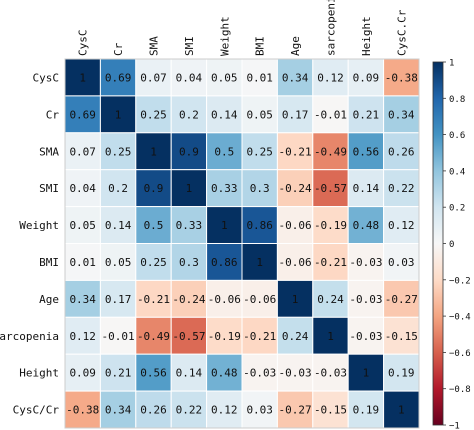 The width and height of the screenshot is (474, 430). What do you see at coordinates (224, 36) in the screenshot?
I see `column-label: Weight` at bounding box center [224, 36].